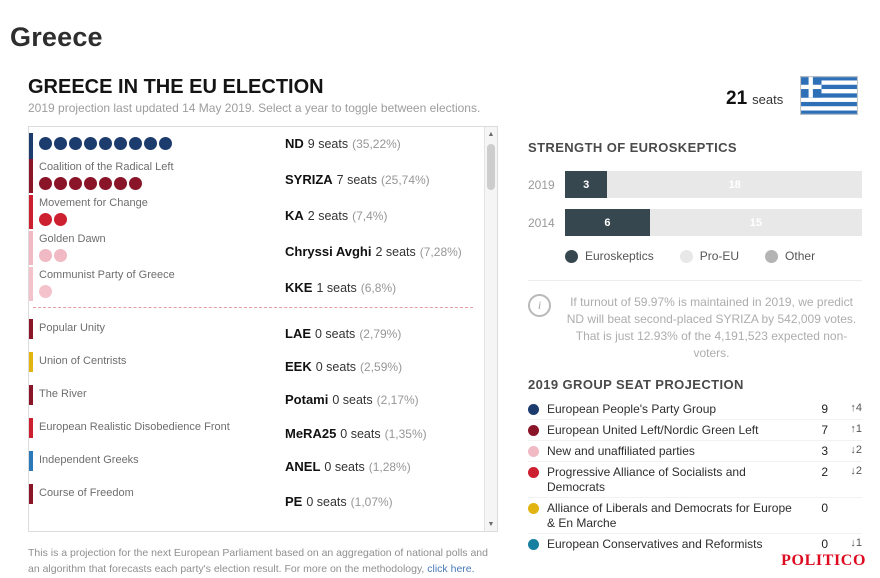  I want to click on total-seats: 21 seats, so click(754, 99).